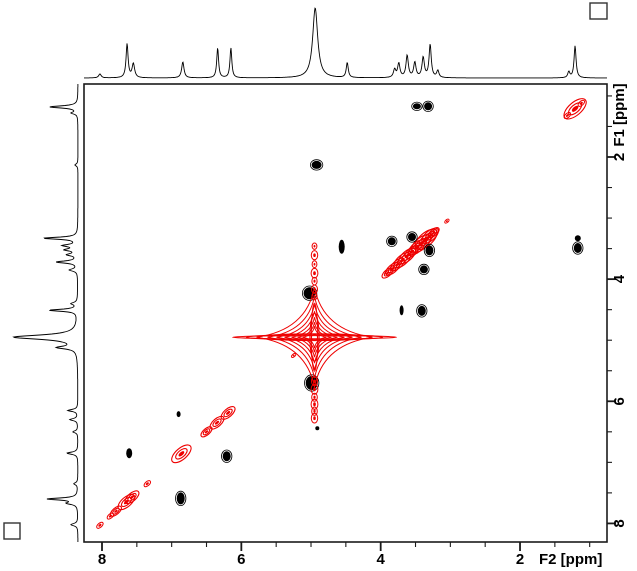  What do you see at coordinates (577, 238) in the screenshot?
I see `cross-peak-1.17-3.33` at bounding box center [577, 238].